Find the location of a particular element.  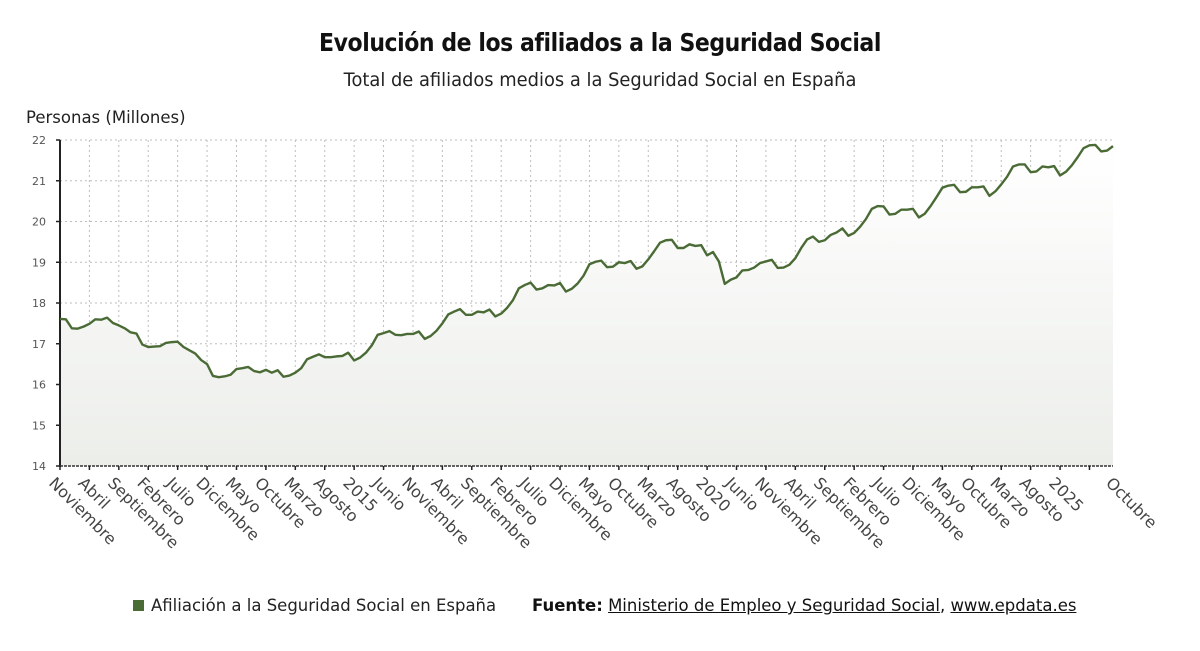

y-tick-labels: 14 15 16 17 18 19 20 21 22 is located at coordinates (39, 303).